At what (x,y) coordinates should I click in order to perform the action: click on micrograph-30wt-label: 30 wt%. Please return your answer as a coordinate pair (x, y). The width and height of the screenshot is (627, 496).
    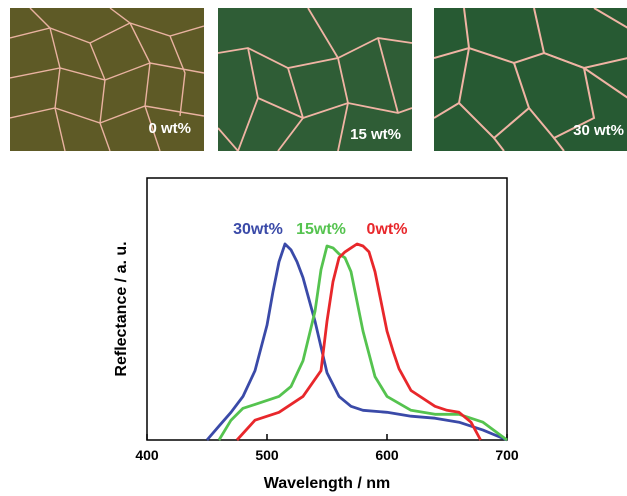
    Looking at the image, I should click on (598, 130).